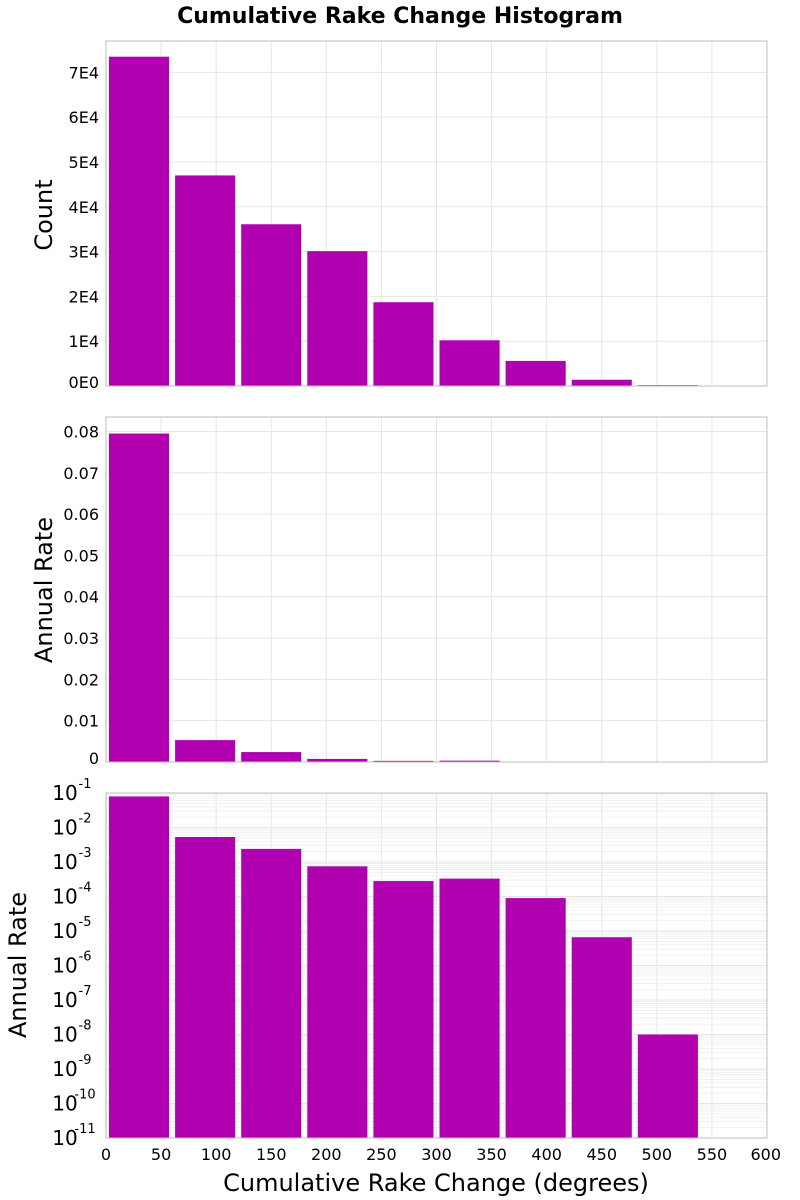  Describe the element at coordinates (84, 296) in the screenshot. I see `y-tick-label: 2E4` at that location.